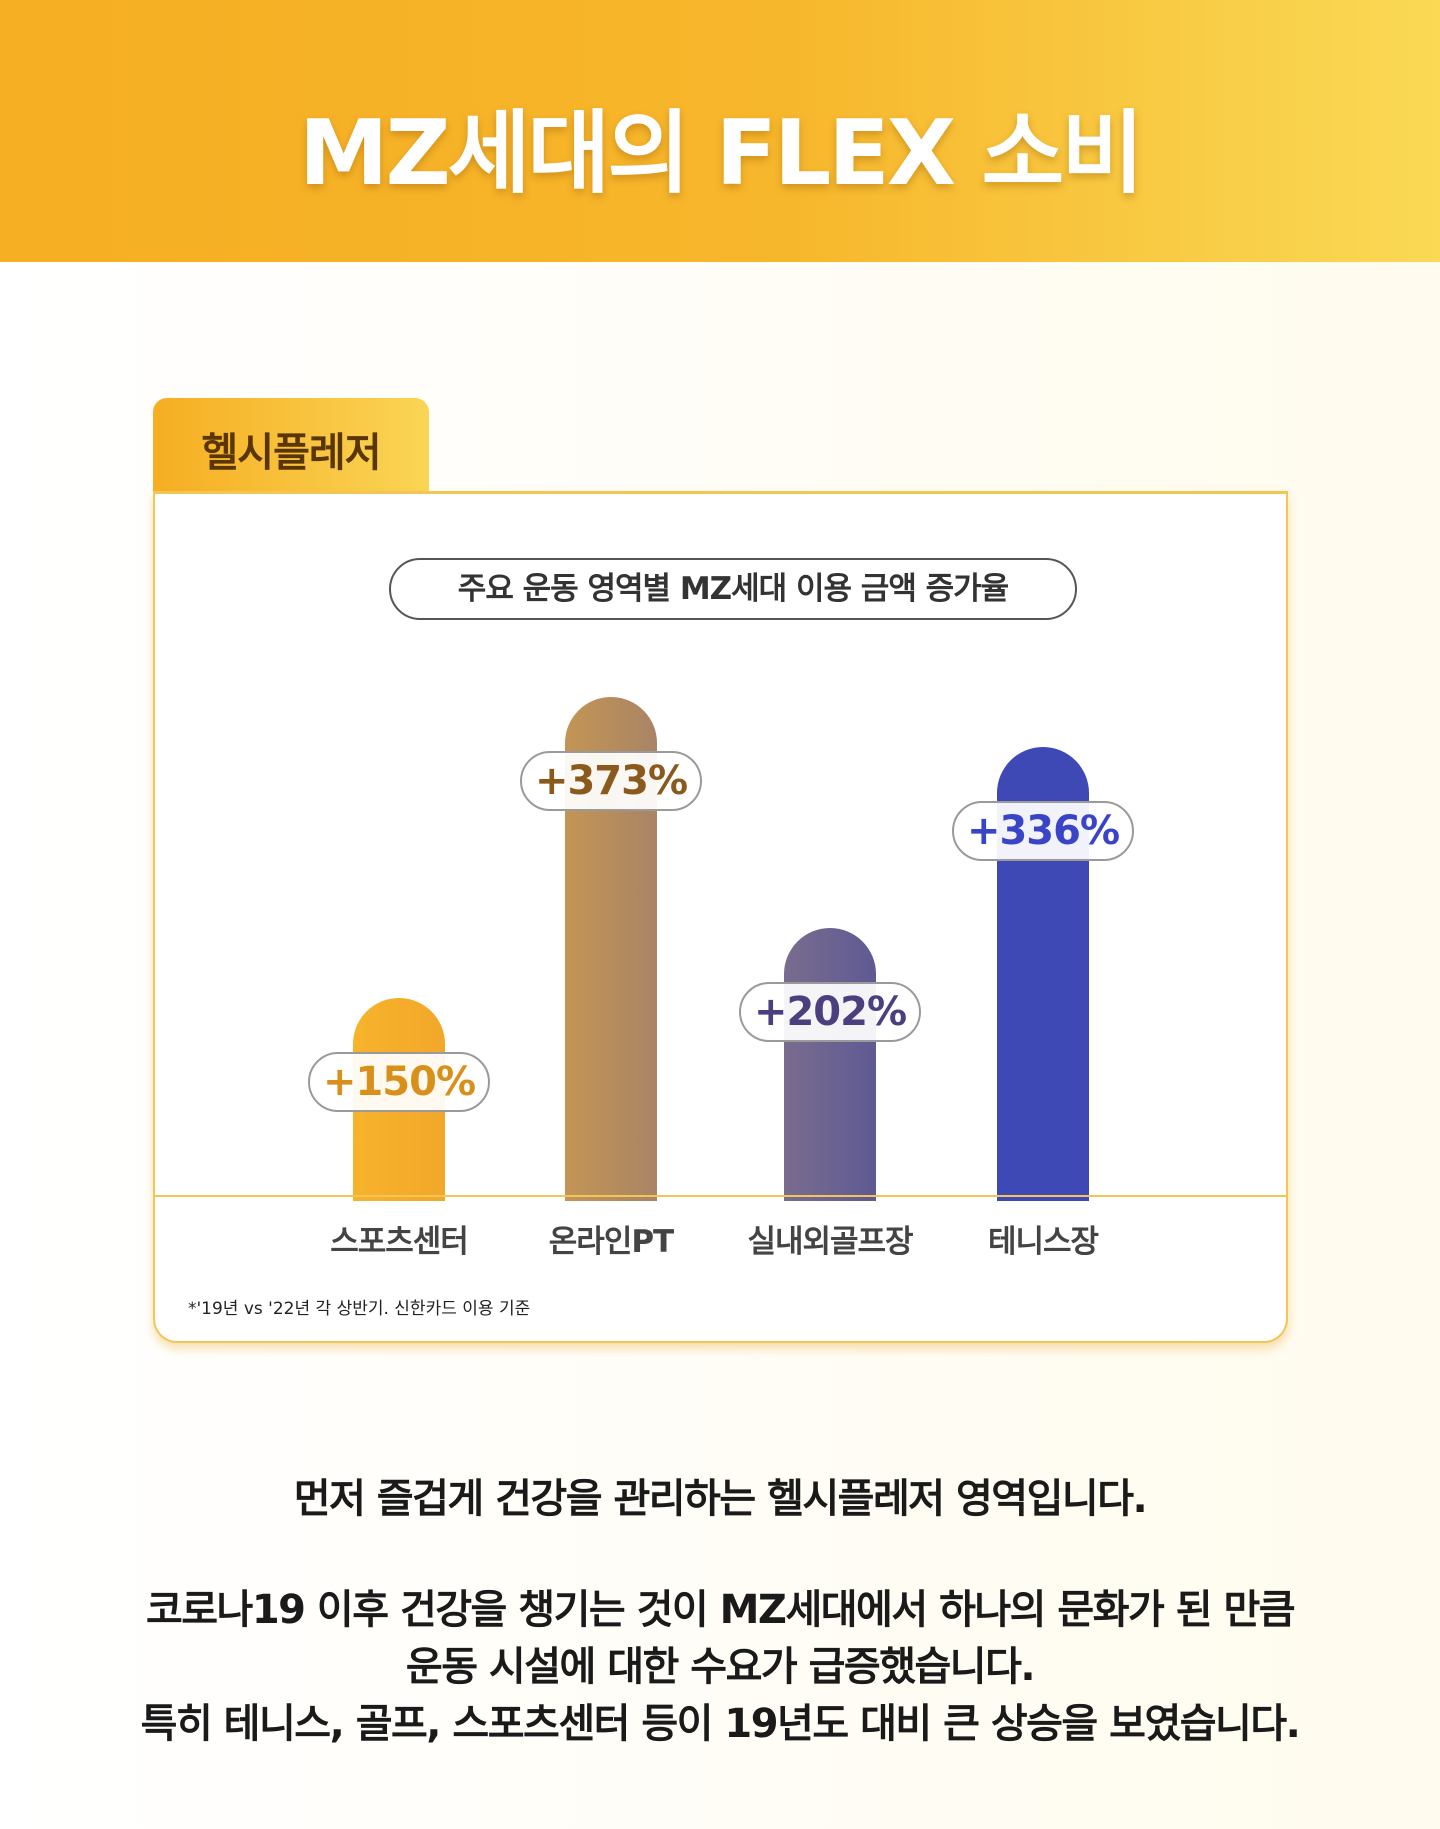  What do you see at coordinates (720, 1196) in the screenshot?
I see `chart-baseline` at bounding box center [720, 1196].